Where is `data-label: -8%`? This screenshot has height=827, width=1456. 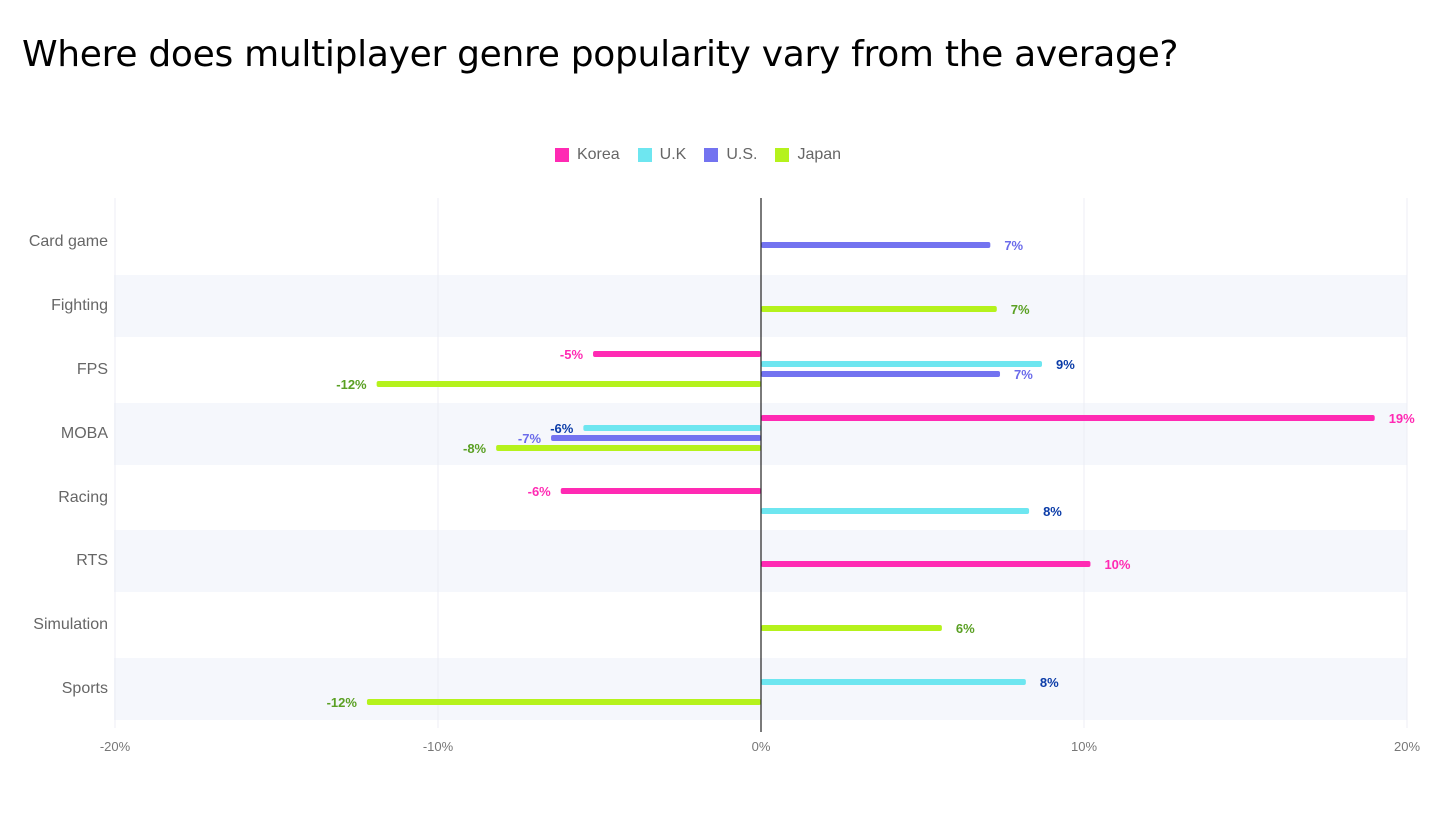
data-label: -8% is located at coordinates (475, 448).